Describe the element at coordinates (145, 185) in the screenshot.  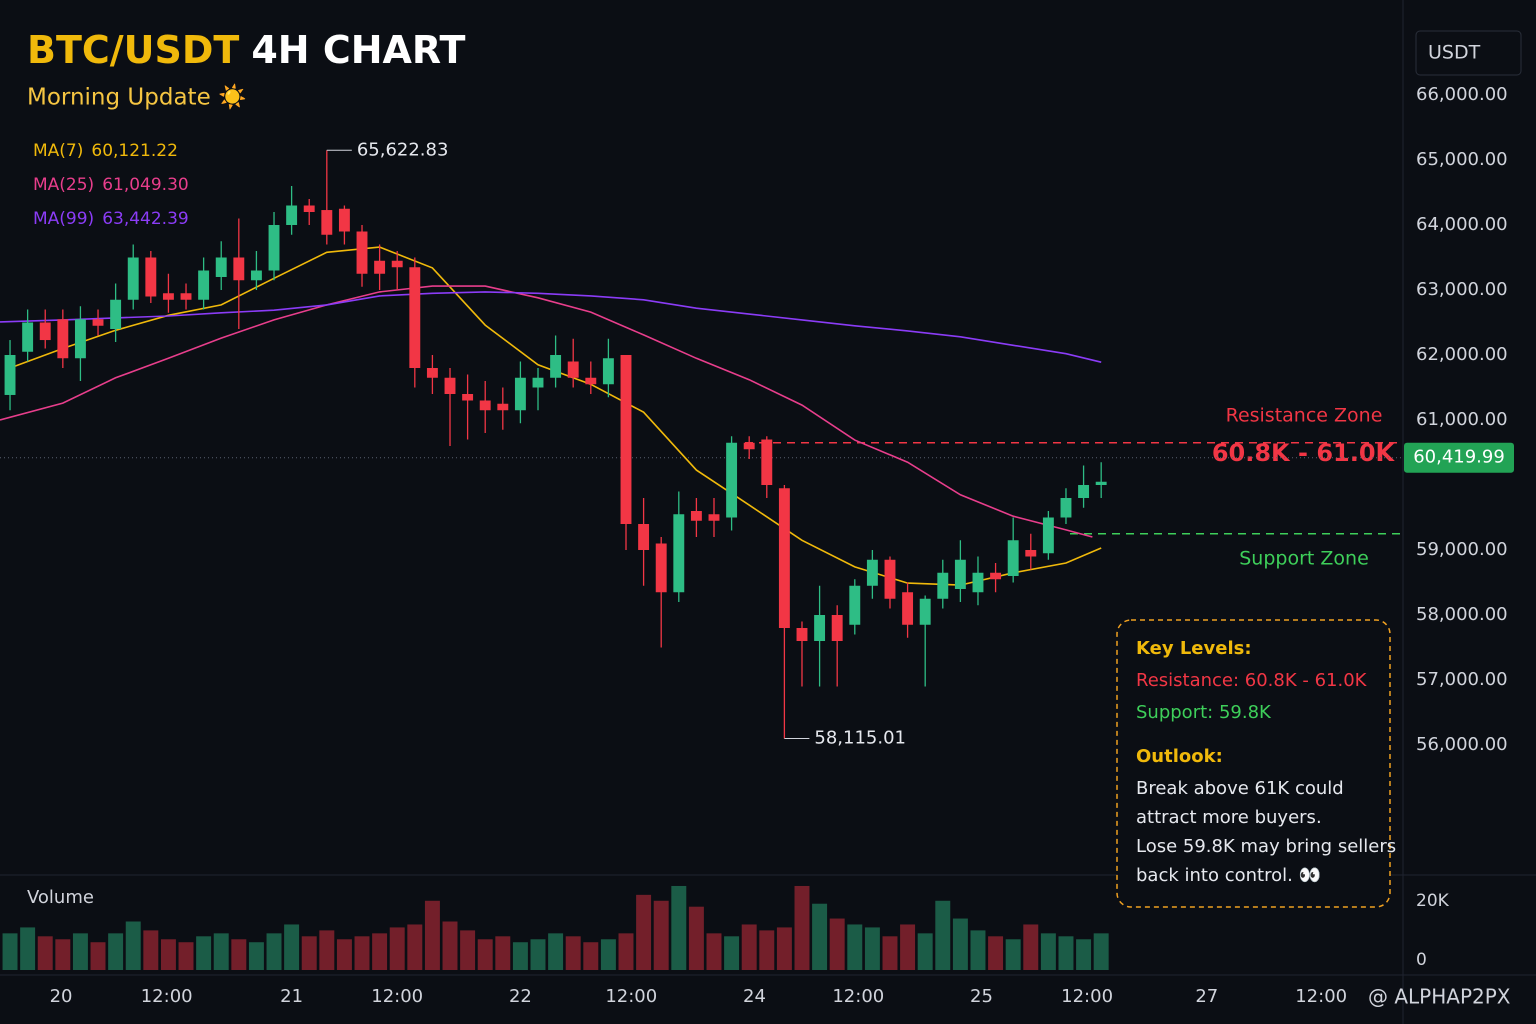
I see `ma-value: 61,049.30` at that location.